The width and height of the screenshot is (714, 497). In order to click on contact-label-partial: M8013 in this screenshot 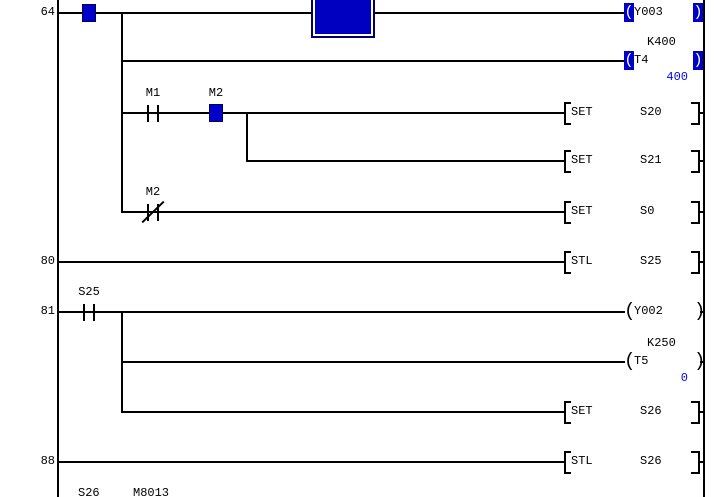, I will do `click(151, 491)`.